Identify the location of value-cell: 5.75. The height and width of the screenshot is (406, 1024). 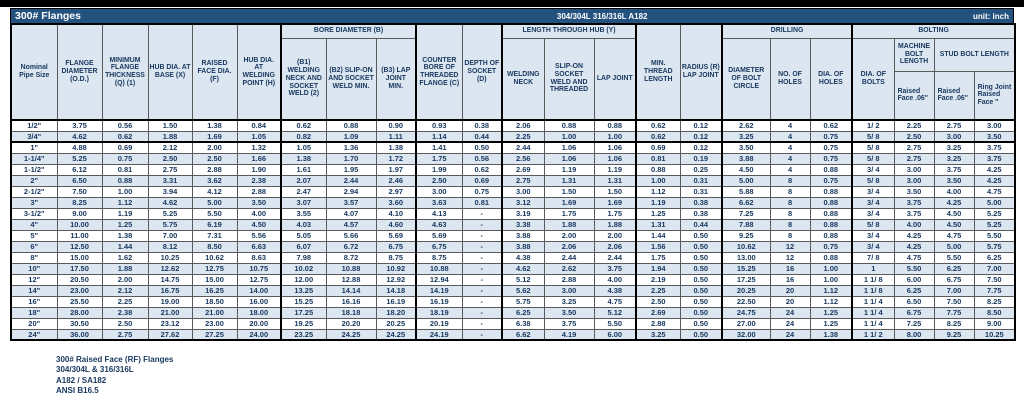
(523, 301).